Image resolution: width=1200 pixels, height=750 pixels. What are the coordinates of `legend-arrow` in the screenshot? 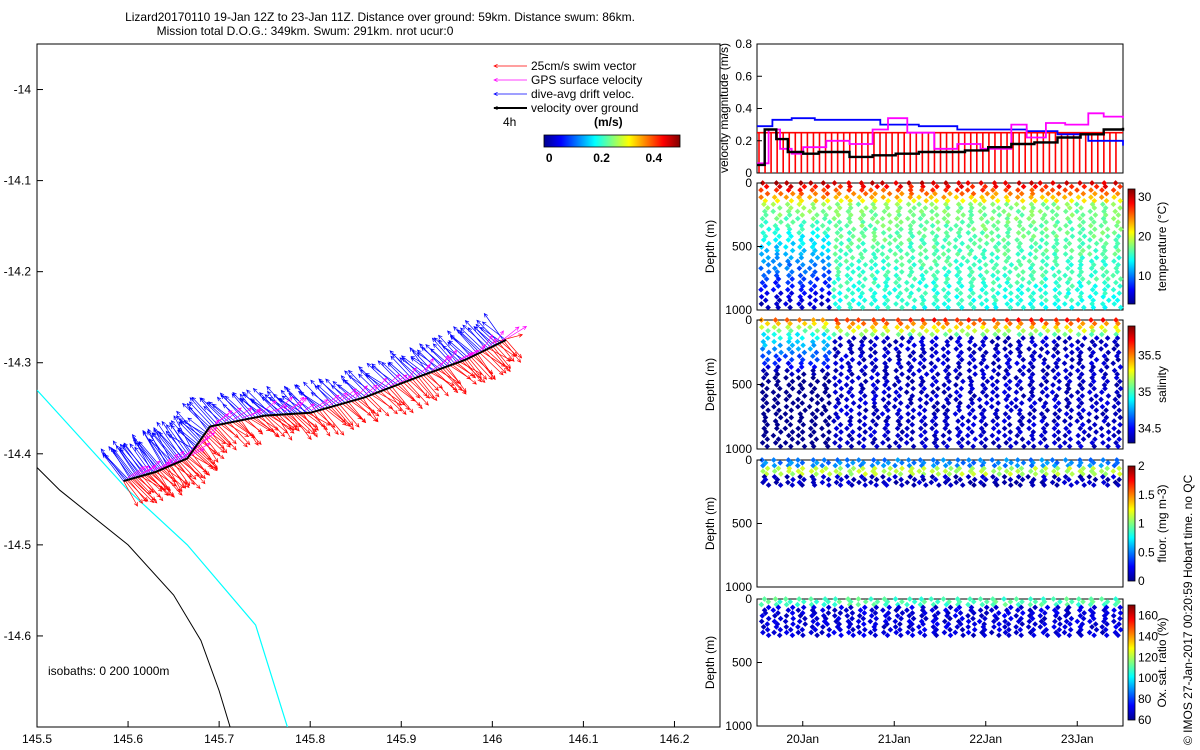 It's located at (510, 80).